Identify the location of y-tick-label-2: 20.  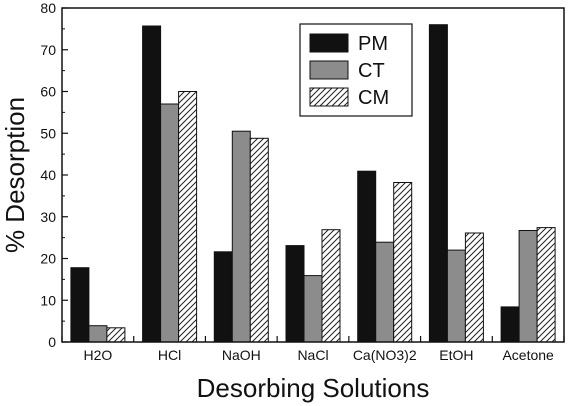
(48, 259).